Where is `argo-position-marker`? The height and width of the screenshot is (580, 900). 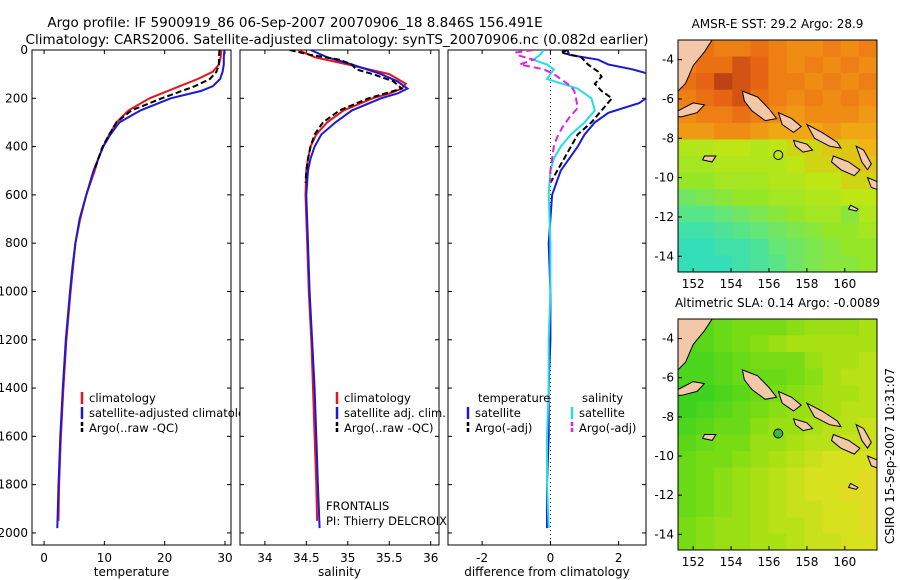 argo-position-marker is located at coordinates (778, 433).